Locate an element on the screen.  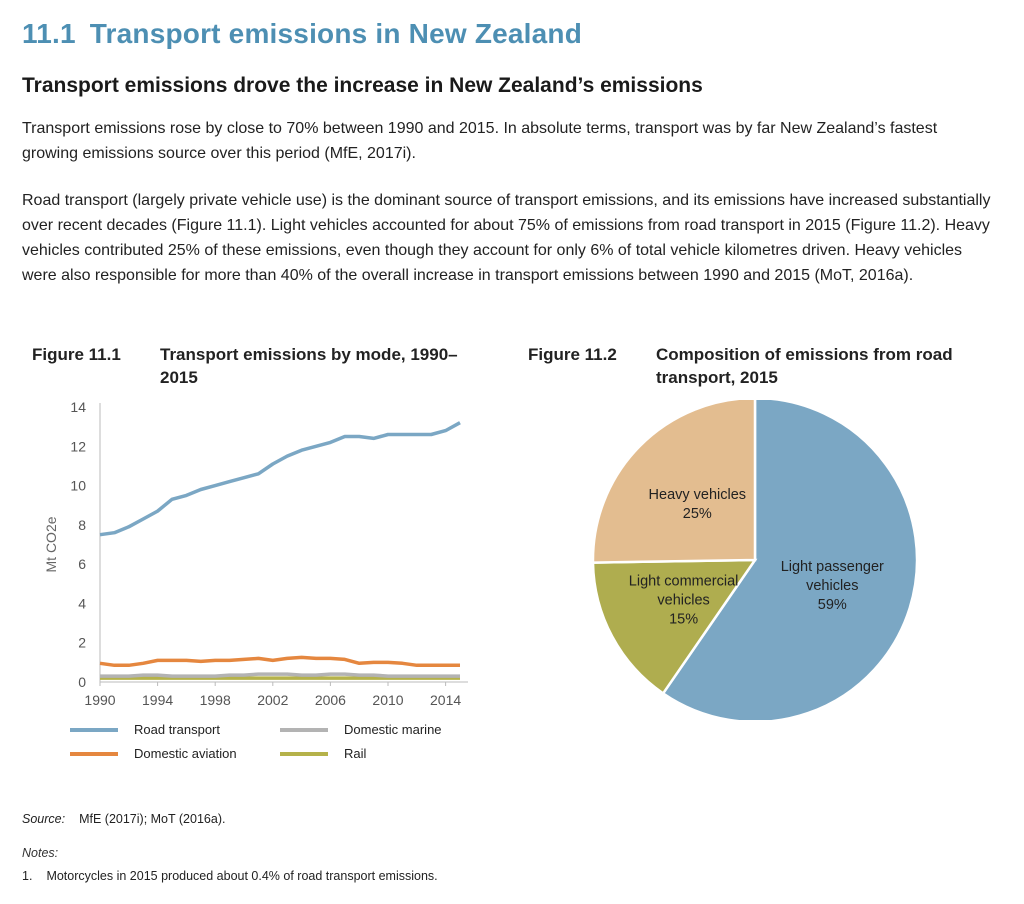
section-title: 11.1 Transport emissions in New Zealand is located at coordinates (302, 34).